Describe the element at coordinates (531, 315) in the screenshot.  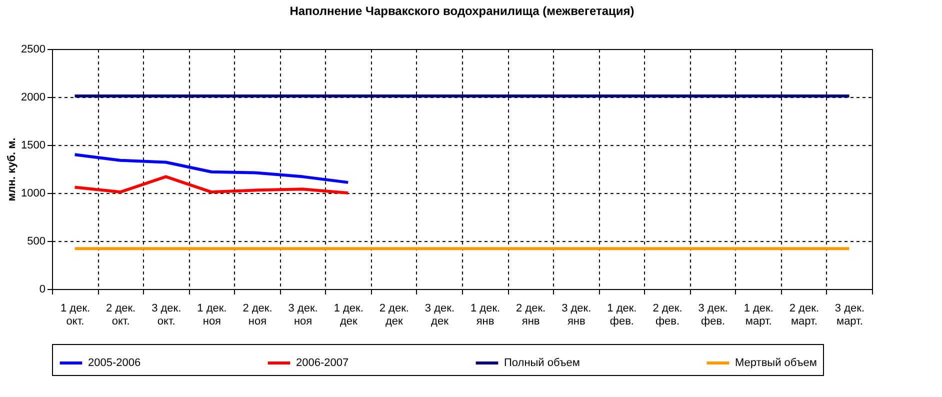
I see `x-tick-label: 2 дек. янв` at that location.